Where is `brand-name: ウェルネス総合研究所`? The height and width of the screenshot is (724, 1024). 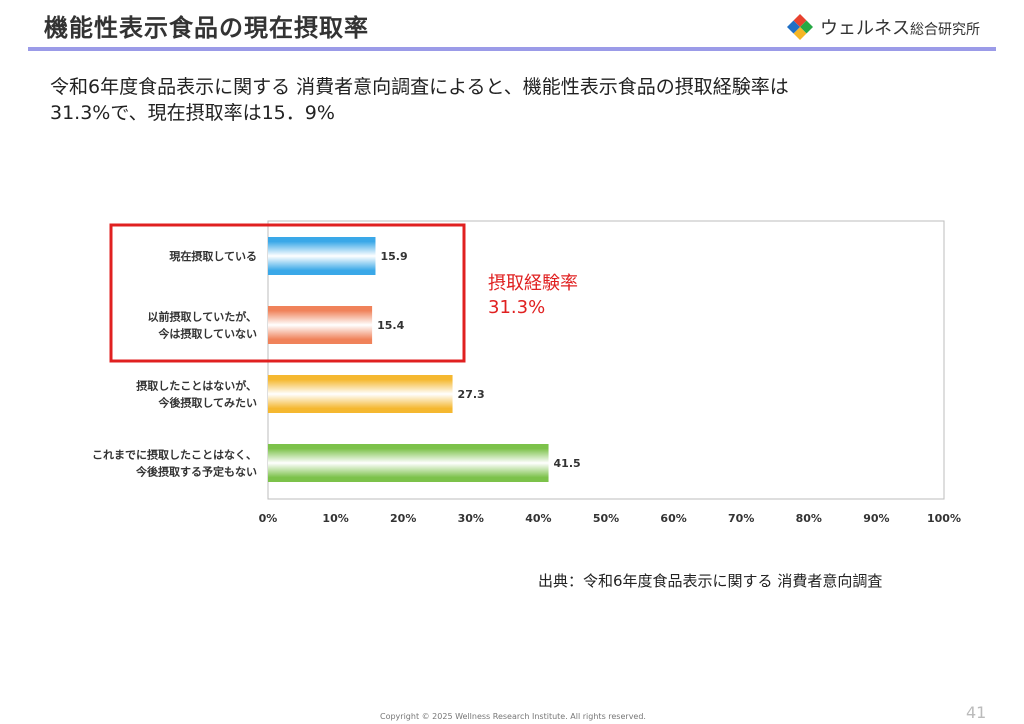 brand-name: ウェルネス総合研究所 is located at coordinates (900, 27).